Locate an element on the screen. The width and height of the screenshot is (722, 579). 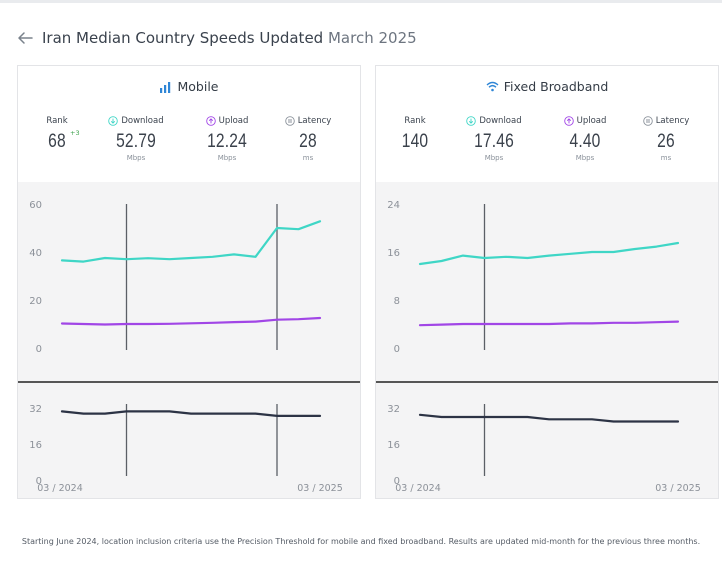
rank-change-badge: +3 is located at coordinates (75, 133).